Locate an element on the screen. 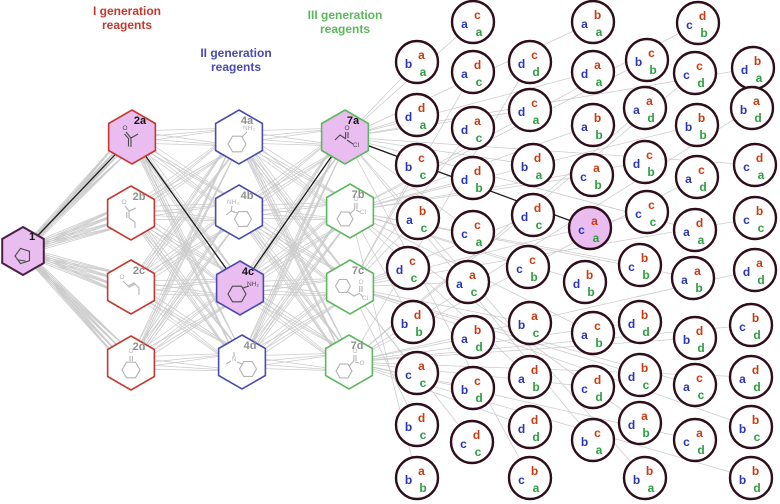 This screenshot has width=780, height=504. product-letter-gen1: b is located at coordinates (644, 315).